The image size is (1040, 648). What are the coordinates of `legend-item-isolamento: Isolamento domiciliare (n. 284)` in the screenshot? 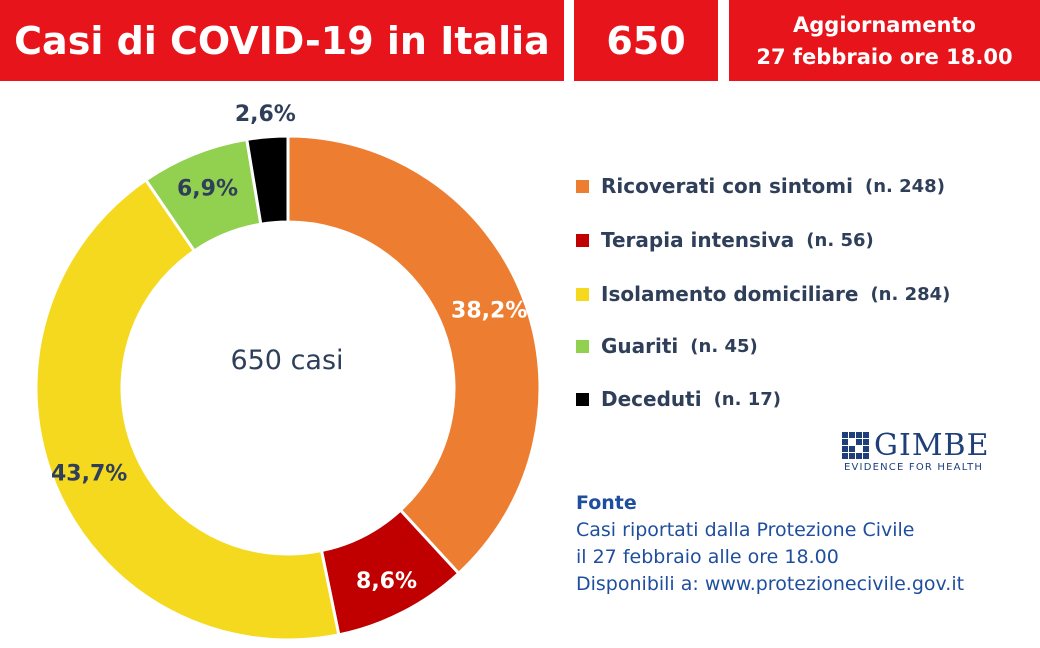 It's located at (763, 294).